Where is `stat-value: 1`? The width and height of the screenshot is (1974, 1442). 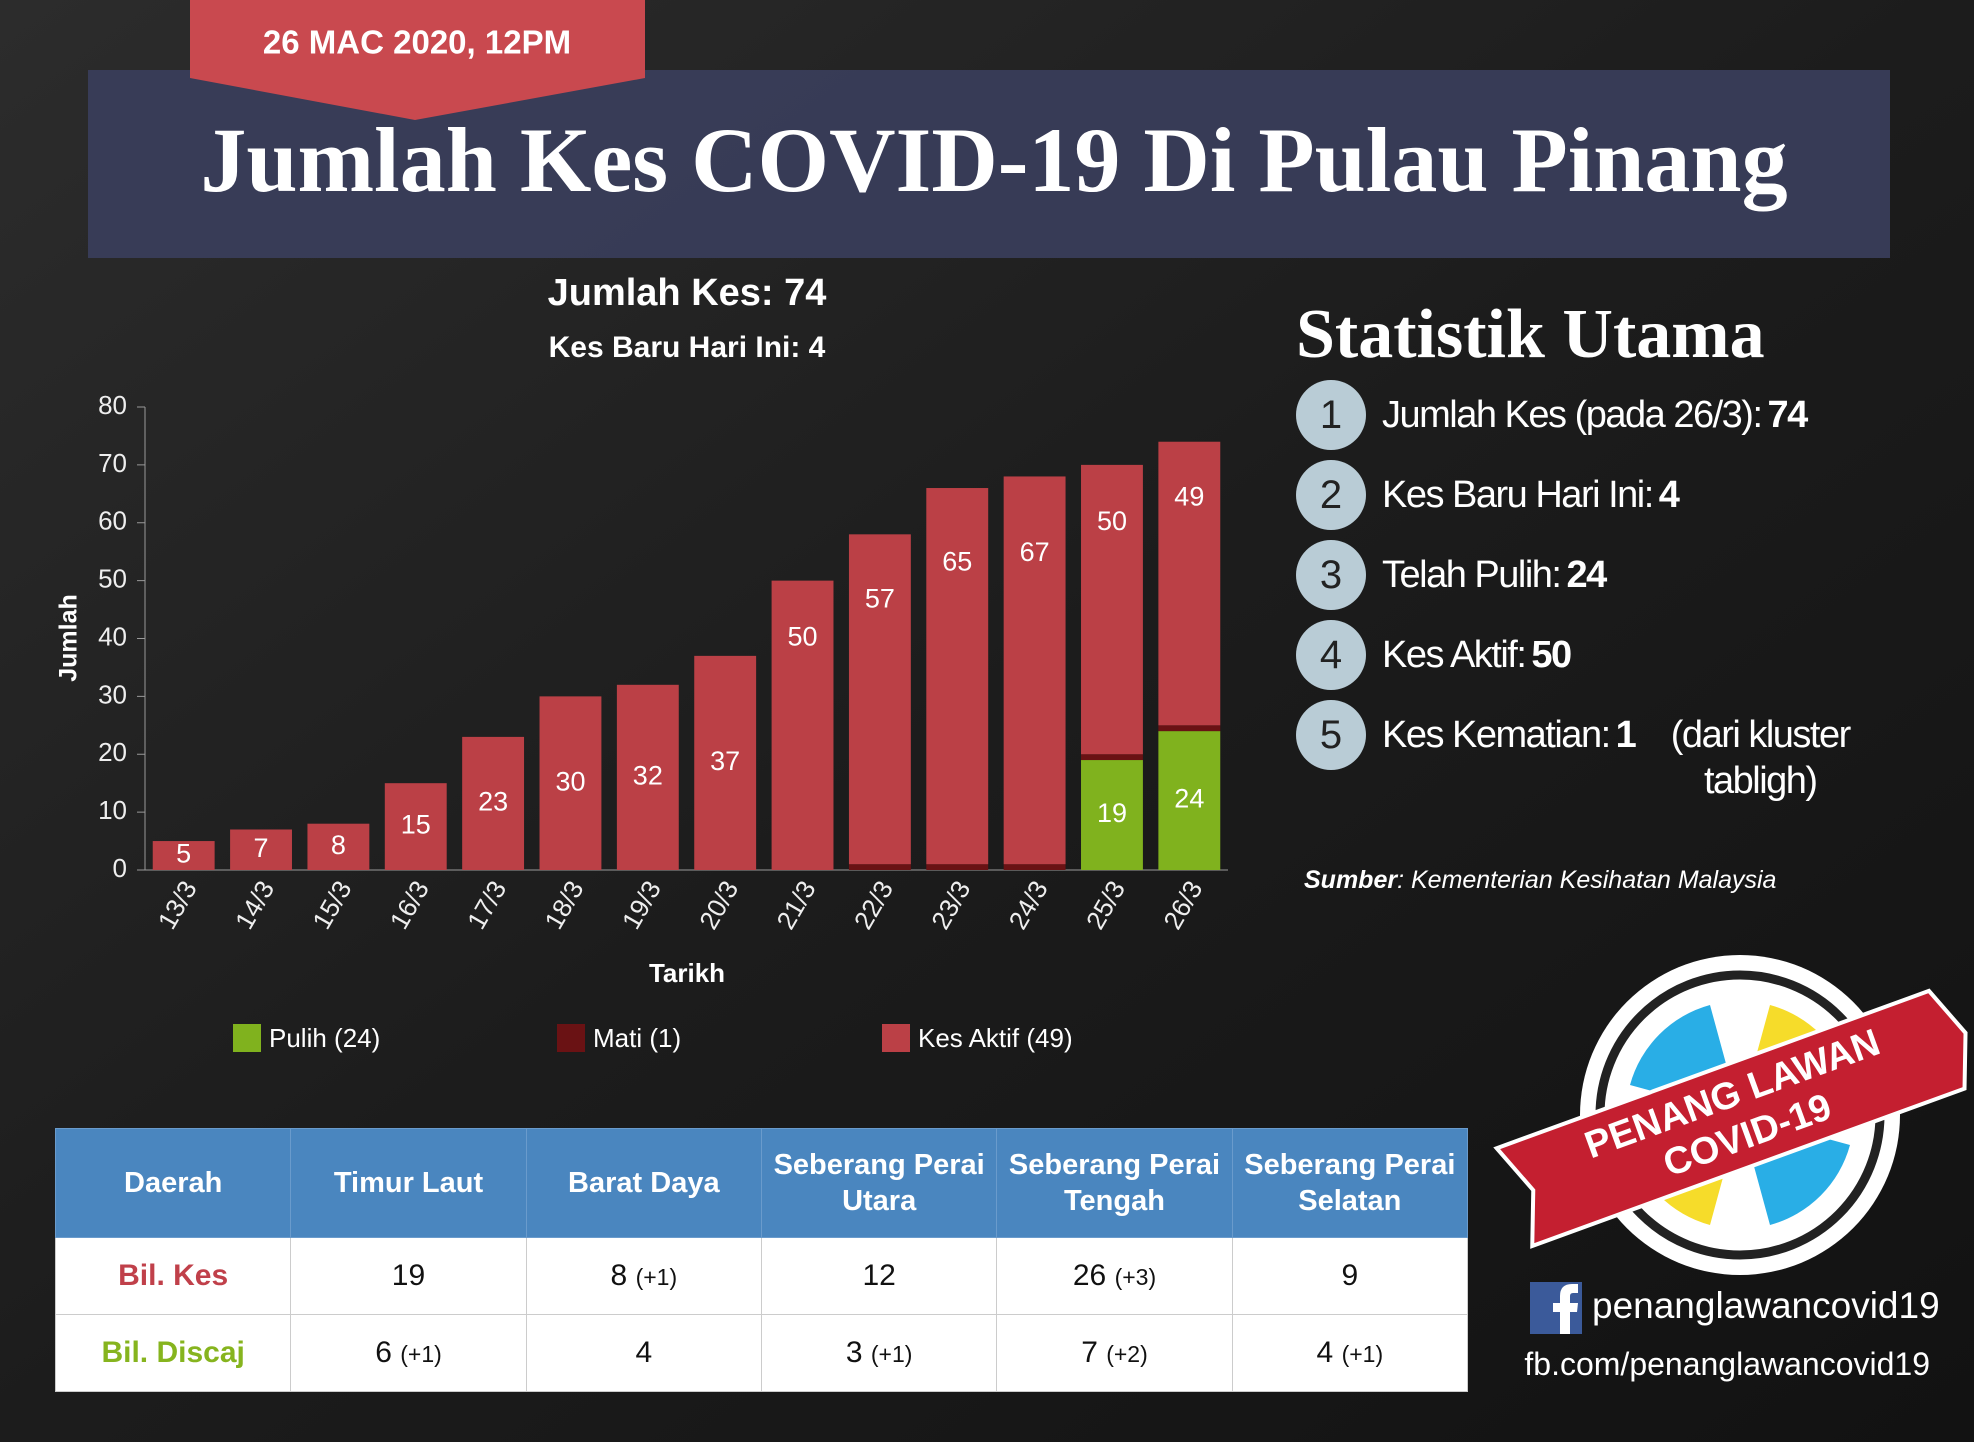 stat-value: 1 is located at coordinates (1626, 735).